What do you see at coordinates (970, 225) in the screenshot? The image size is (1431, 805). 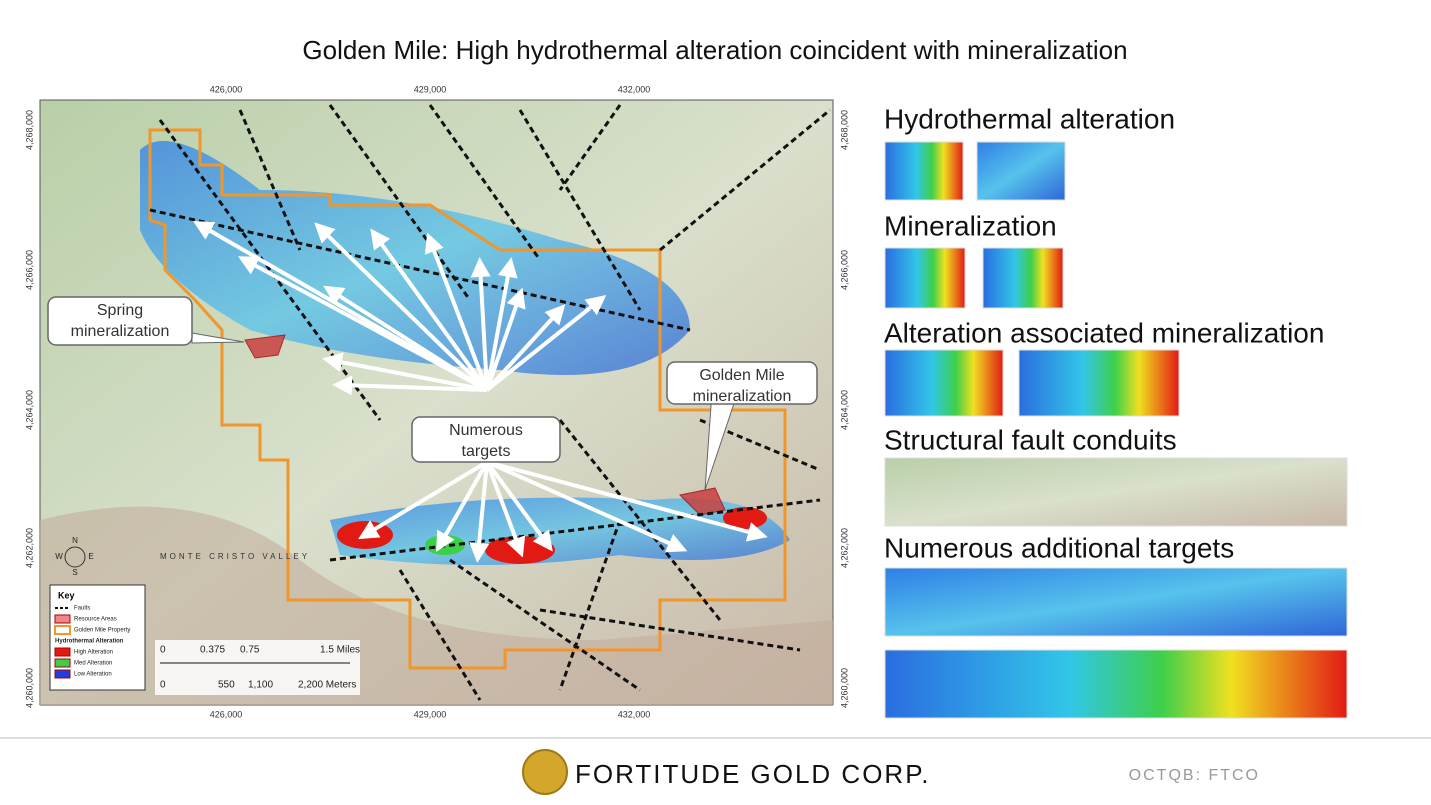 I see `panel-heading: Mineralization` at bounding box center [970, 225].